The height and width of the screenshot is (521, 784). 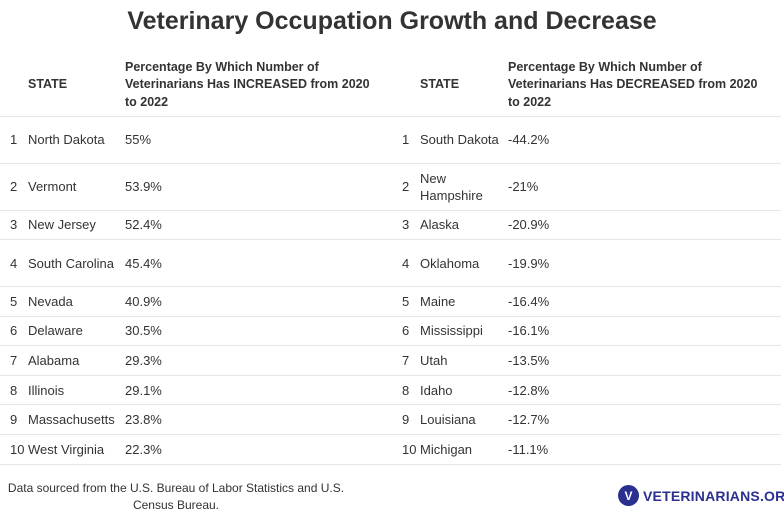 I want to click on decrease-value: -44.2%, so click(x=642, y=140).